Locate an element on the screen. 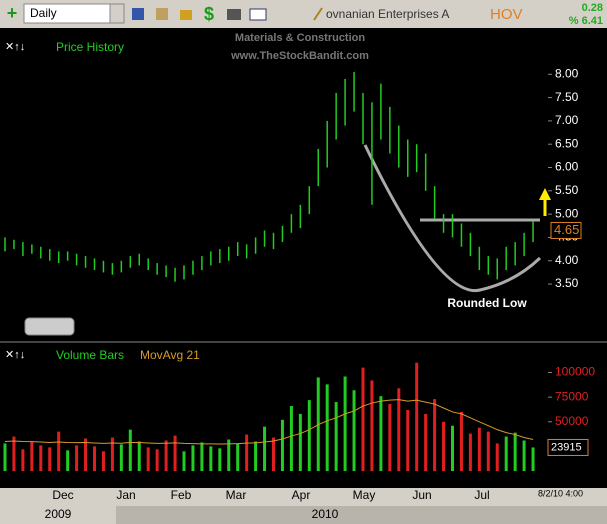 This screenshot has height=524, width=607. company-name: ovnanian Enterprises A is located at coordinates (387, 14).